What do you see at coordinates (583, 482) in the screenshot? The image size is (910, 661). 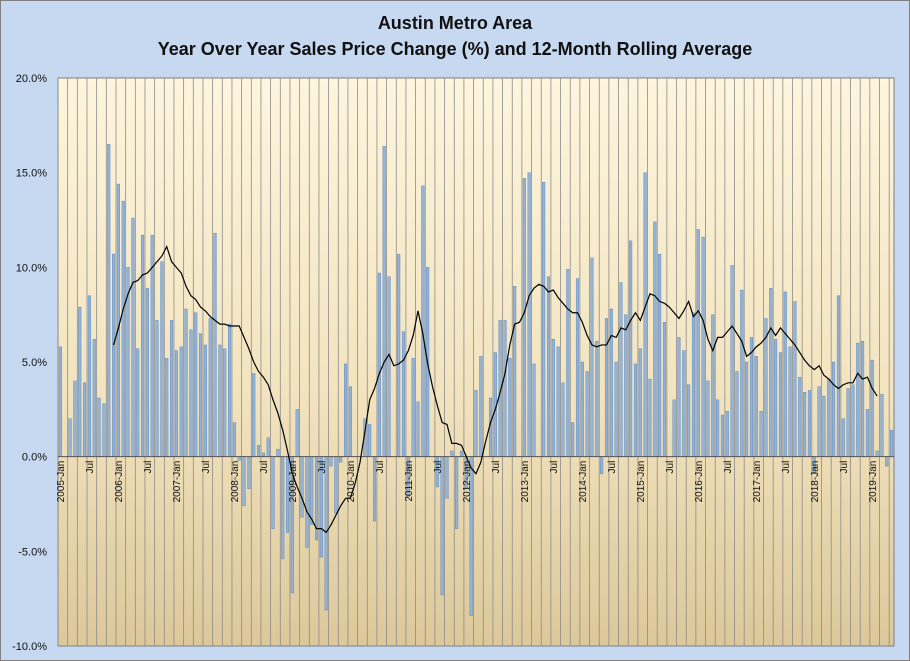 I see `x-tick-label: 2014-Jan` at bounding box center [583, 482].